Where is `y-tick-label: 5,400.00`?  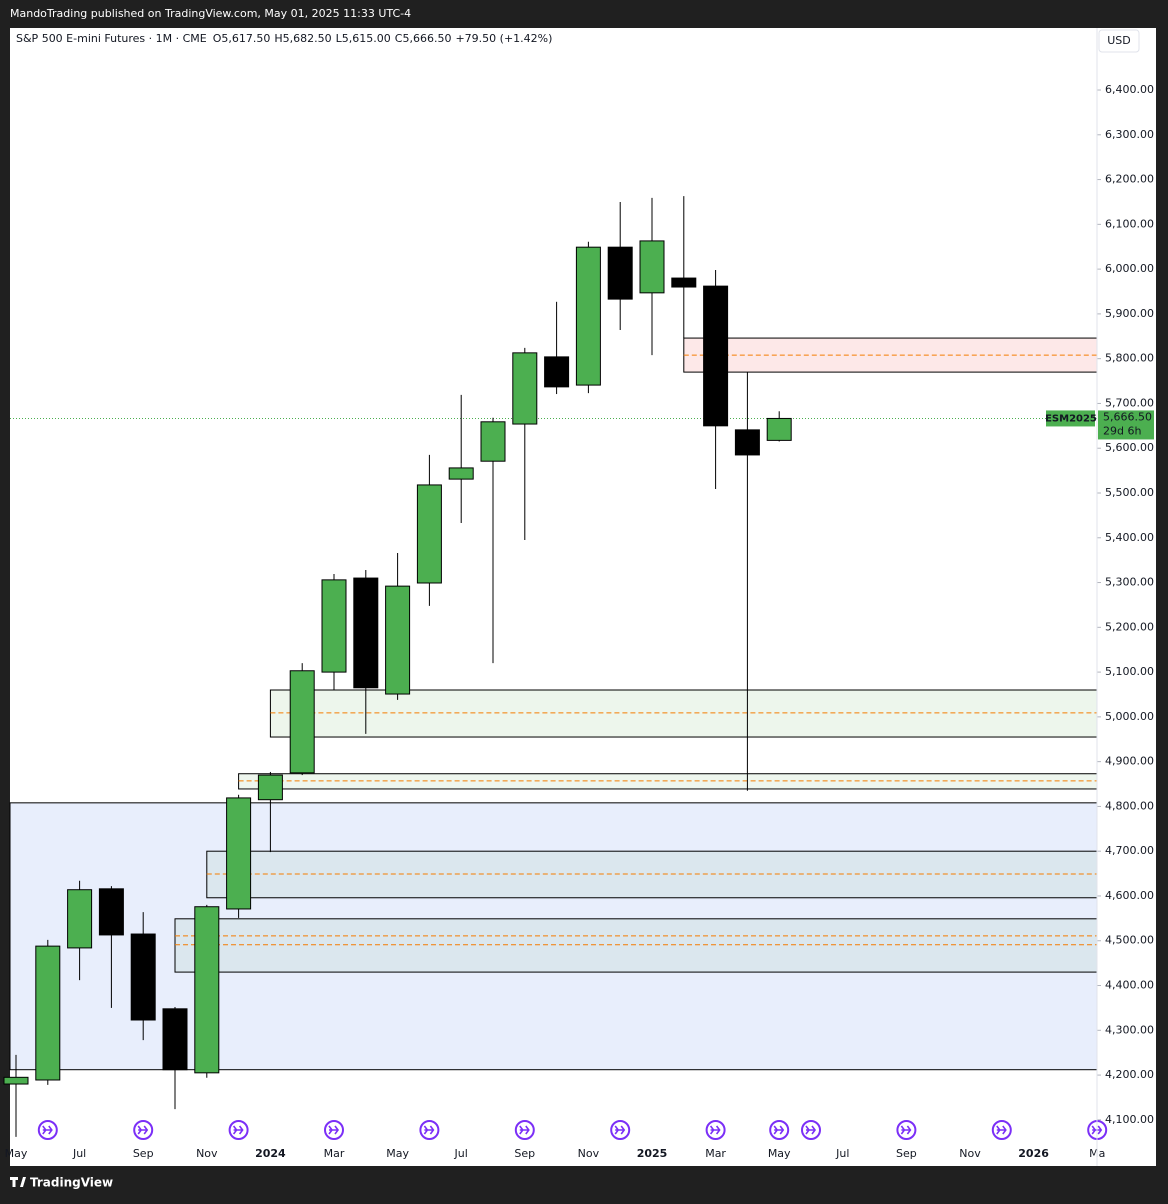 y-tick-label: 5,400.00 is located at coordinates (1129, 537).